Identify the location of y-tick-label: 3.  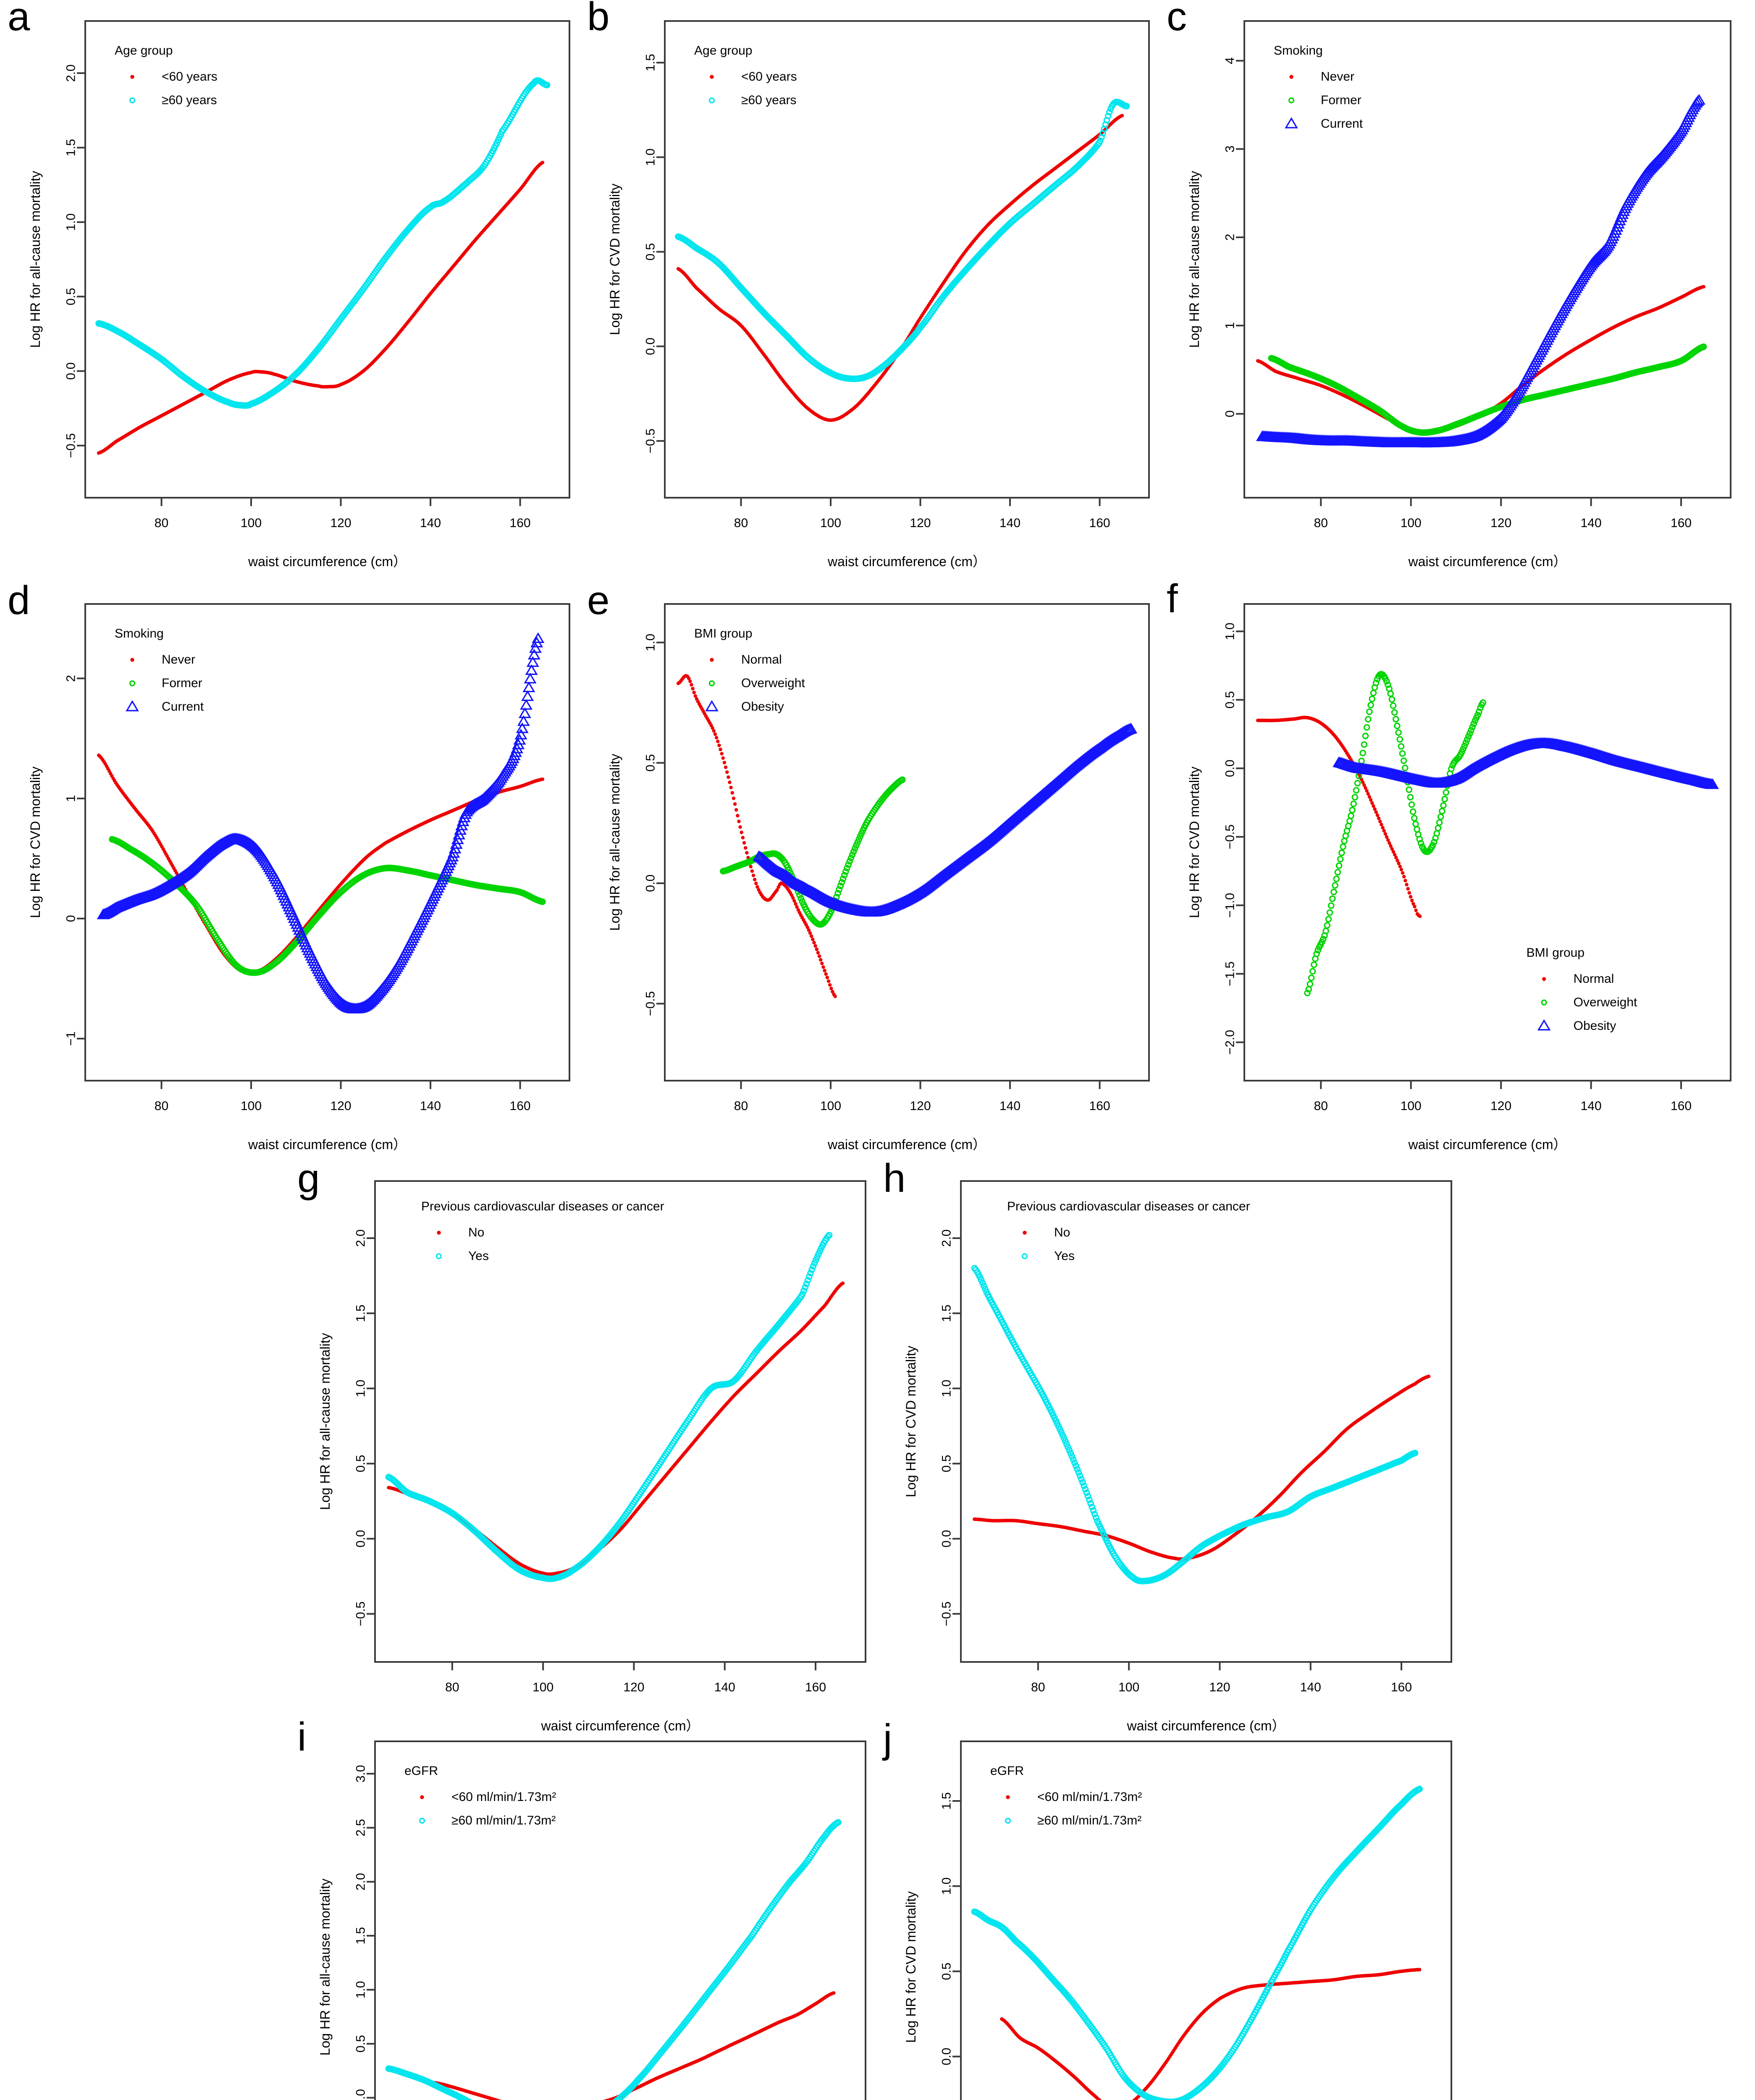
(1230, 148).